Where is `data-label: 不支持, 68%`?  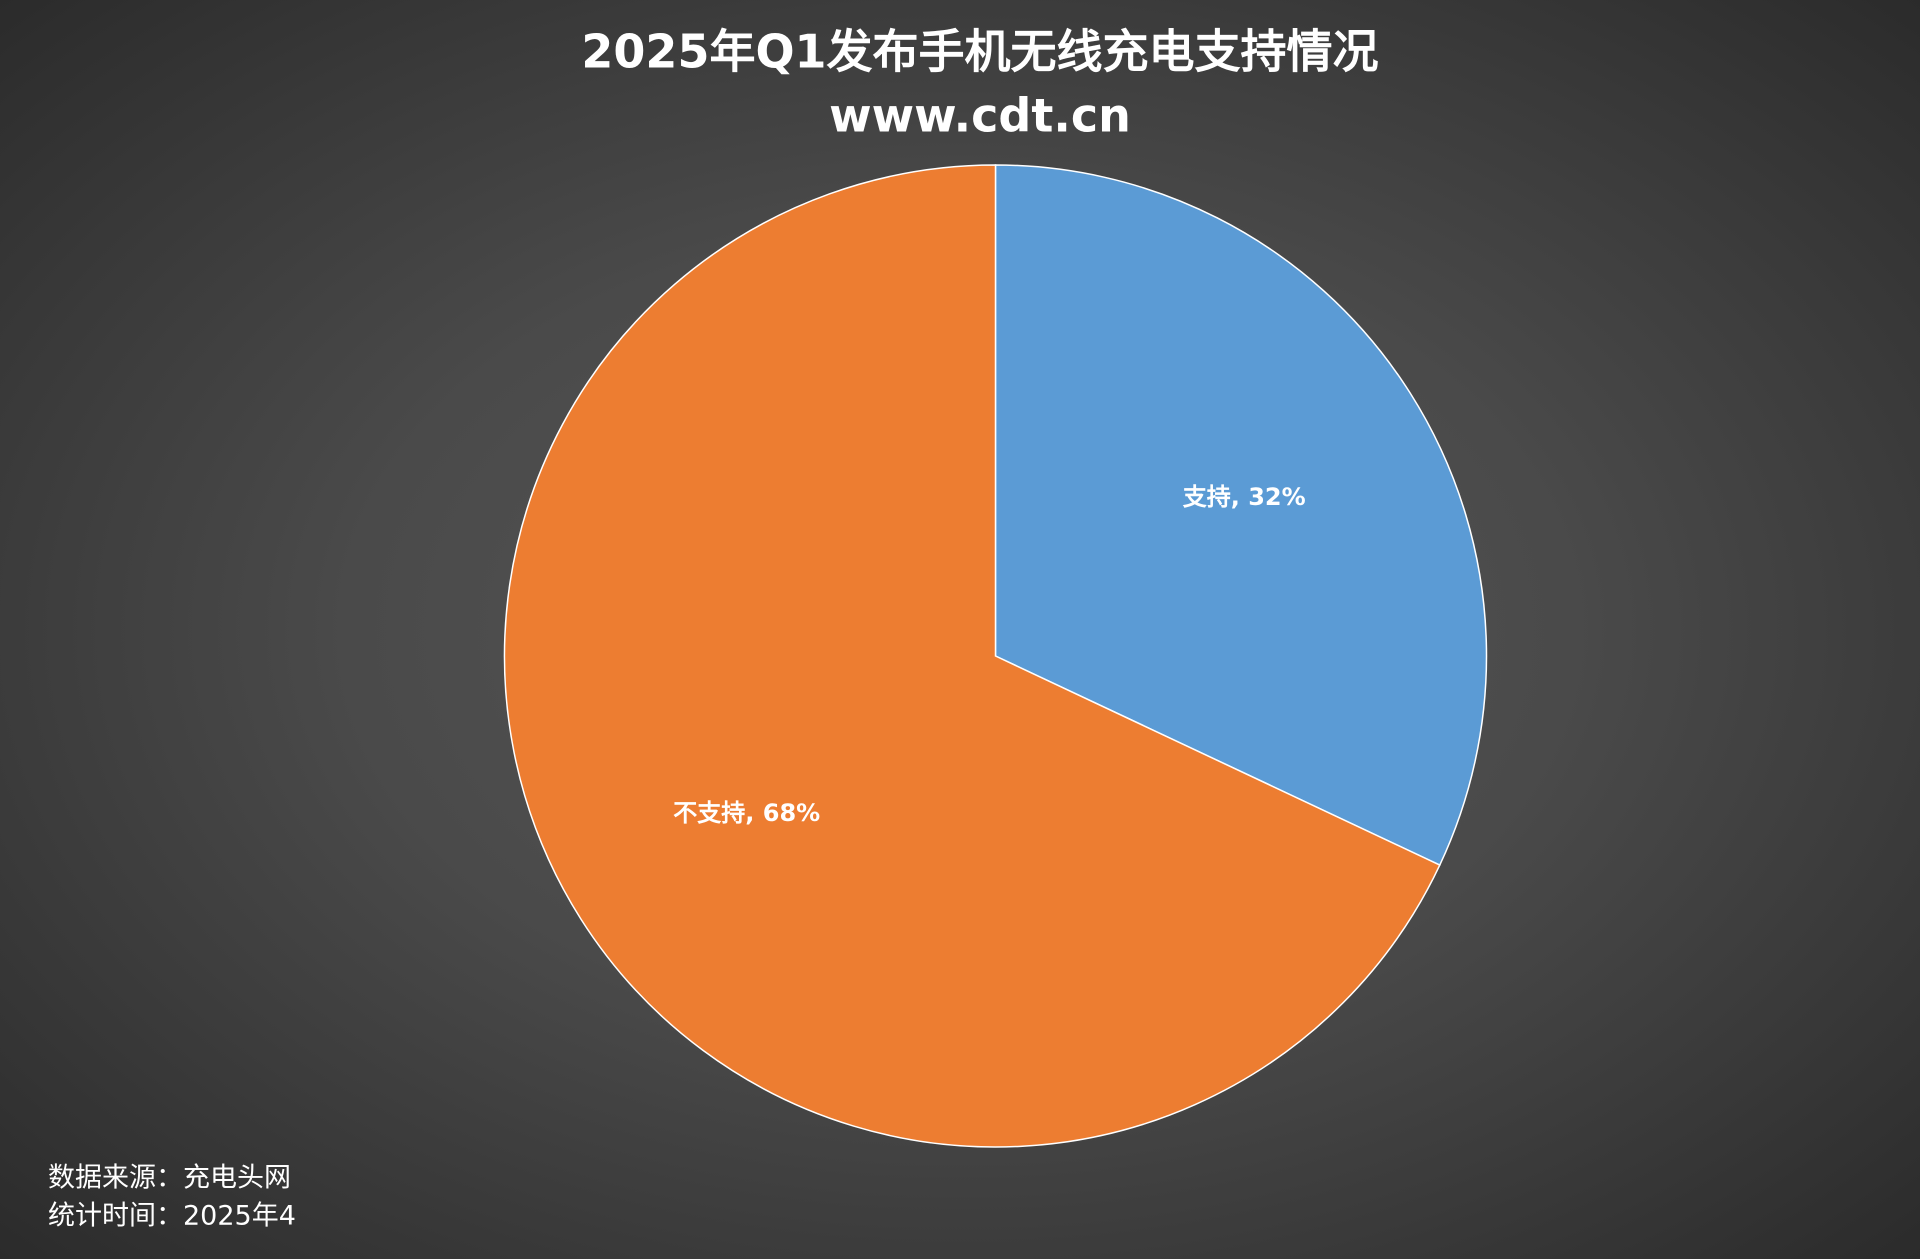 data-label: 不支持, 68% is located at coordinates (746, 813).